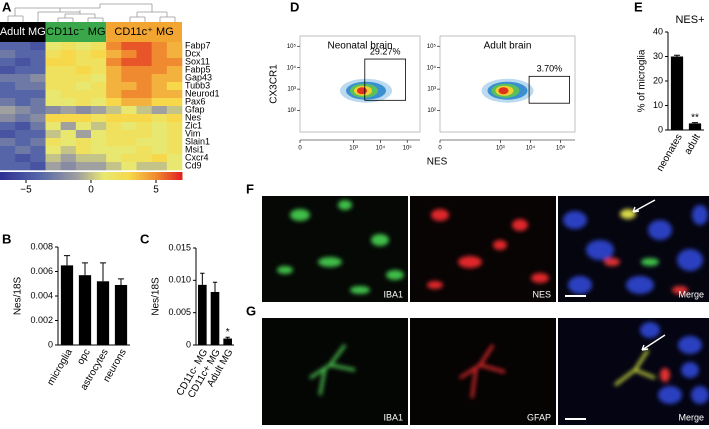 The height and width of the screenshot is (429, 709). I want to click on significance: **, so click(695, 117).